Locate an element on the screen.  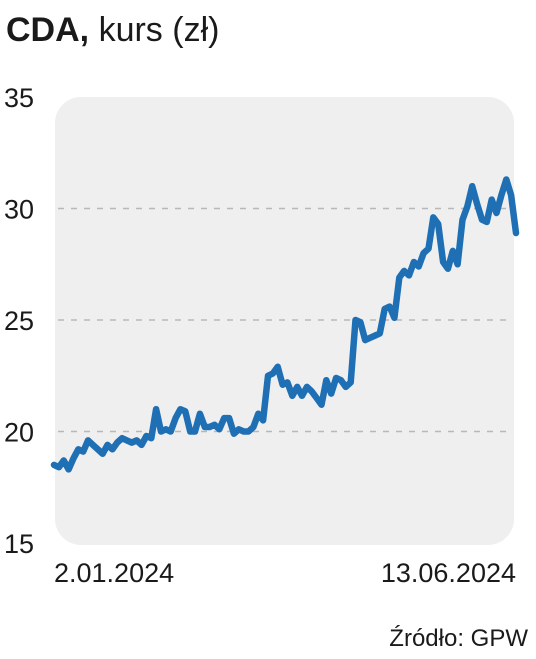
x-tick-label-end: 13.06.2024 is located at coordinates (448, 573).